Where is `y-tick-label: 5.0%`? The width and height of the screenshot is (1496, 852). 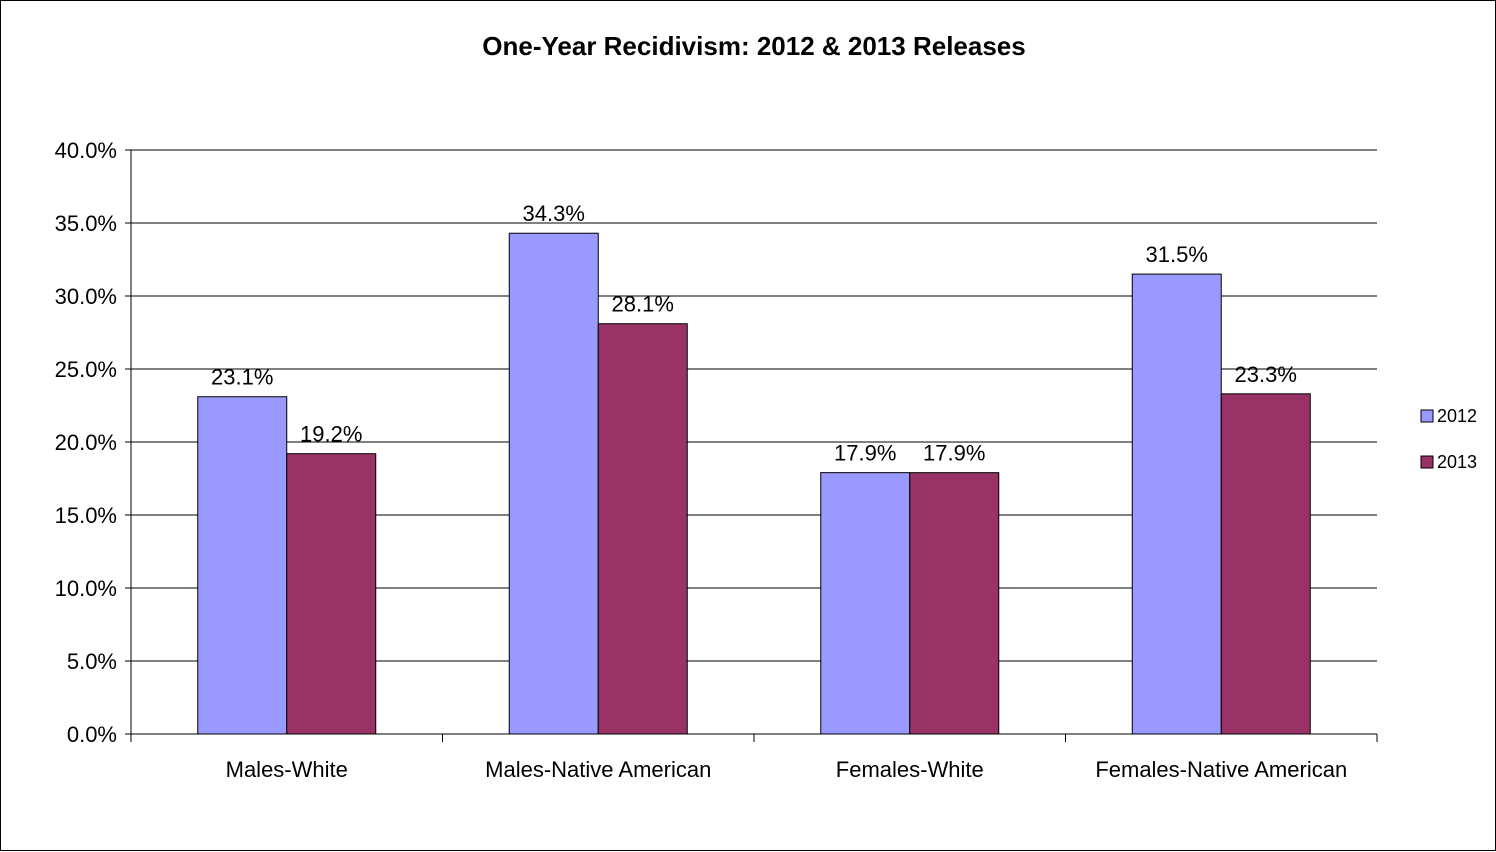
y-tick-label: 5.0% is located at coordinates (92, 661).